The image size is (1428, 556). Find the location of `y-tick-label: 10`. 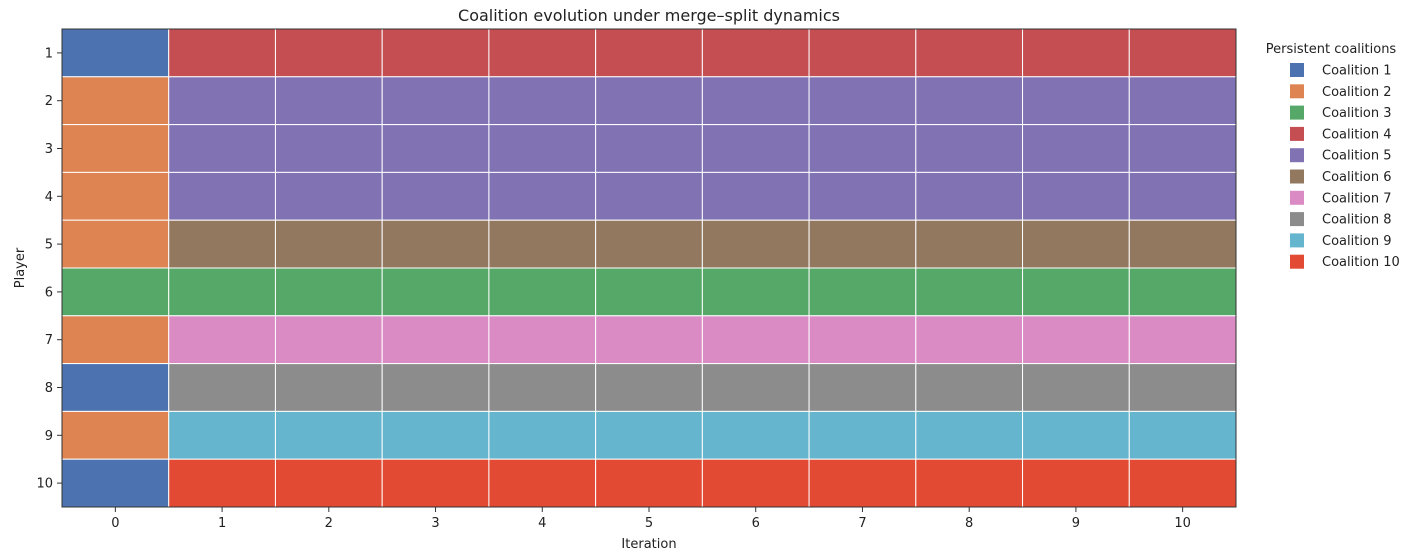

y-tick-label: 10 is located at coordinates (44, 484).